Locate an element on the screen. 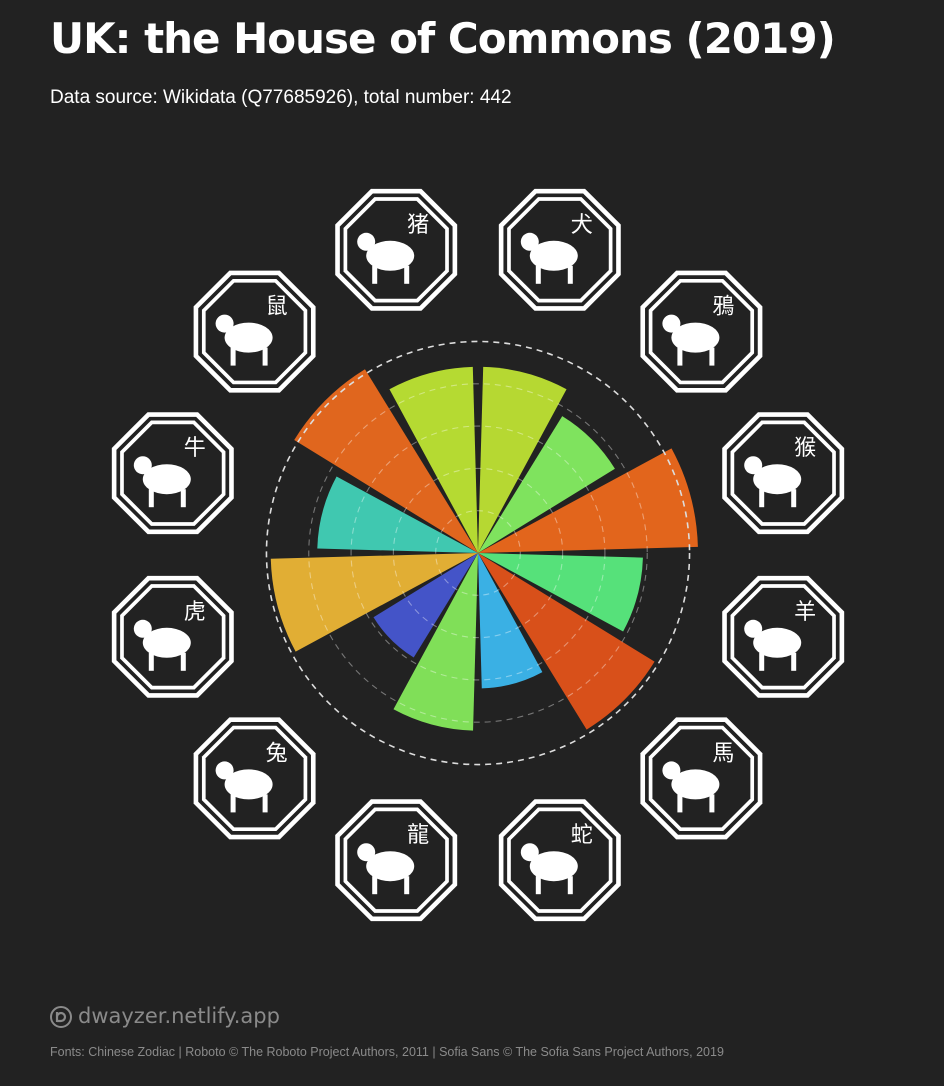 This screenshot has height=1086, width=944. badge-dragon: 龍 is located at coordinates (396, 860).